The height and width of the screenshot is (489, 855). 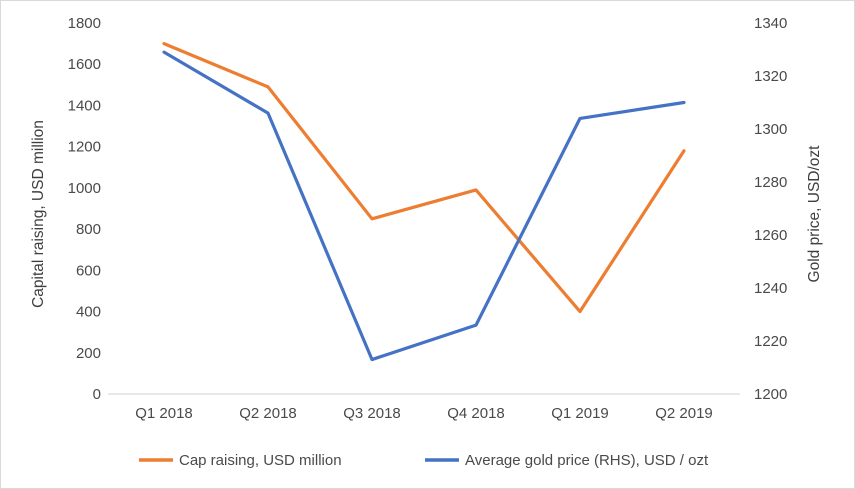 What do you see at coordinates (580, 413) in the screenshot?
I see `svg-text: Q1 2019` at bounding box center [580, 413].